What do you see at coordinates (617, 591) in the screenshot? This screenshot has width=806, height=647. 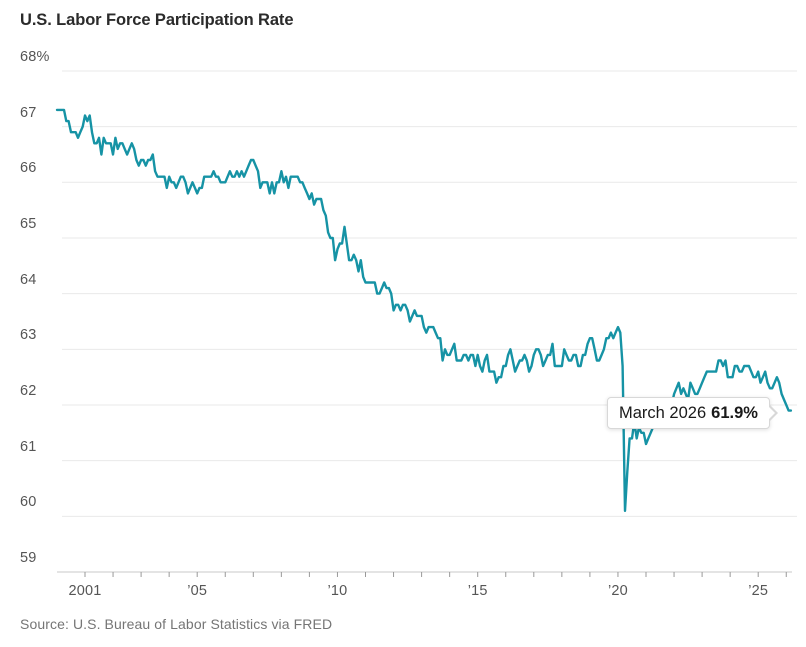 I see `x-axis-label: ’20` at bounding box center [617, 591].